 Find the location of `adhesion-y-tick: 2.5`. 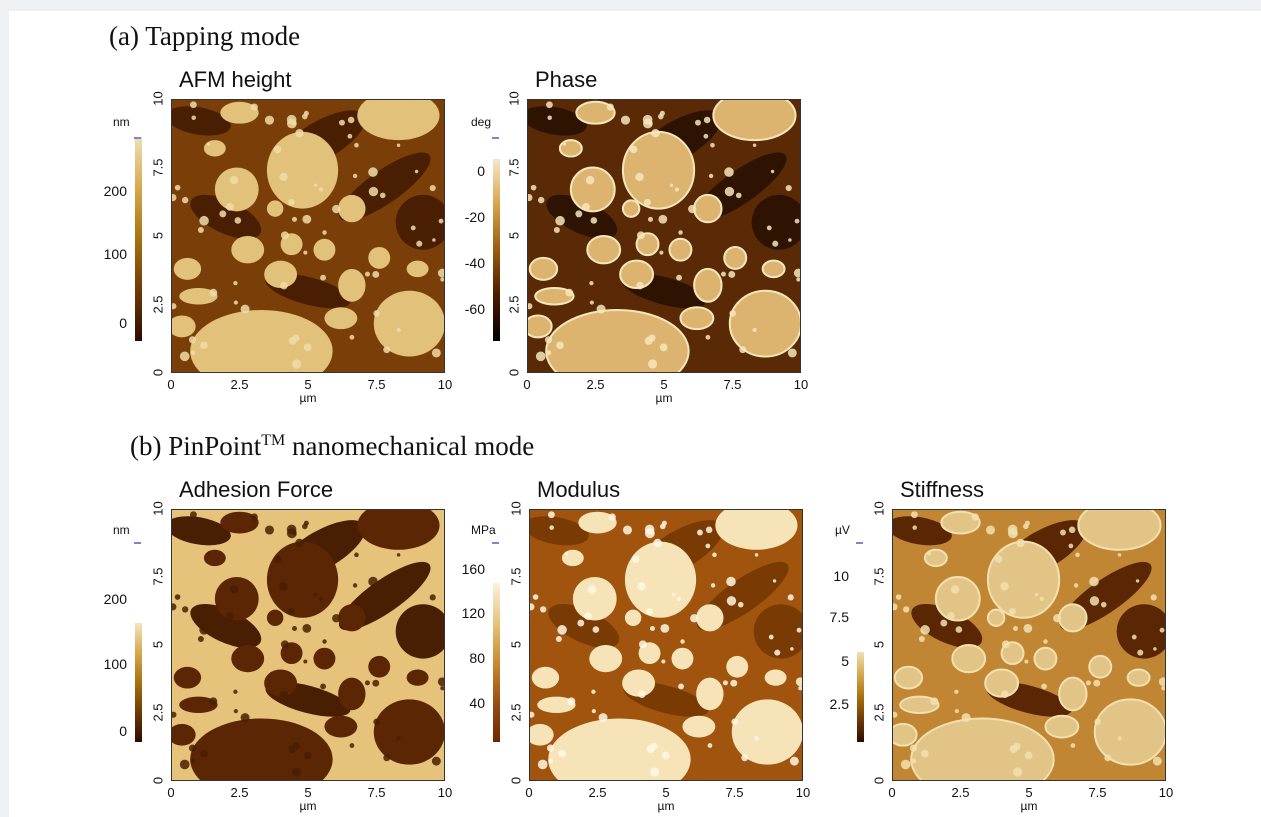

adhesion-y-tick: 2.5 is located at coordinates (158, 712).